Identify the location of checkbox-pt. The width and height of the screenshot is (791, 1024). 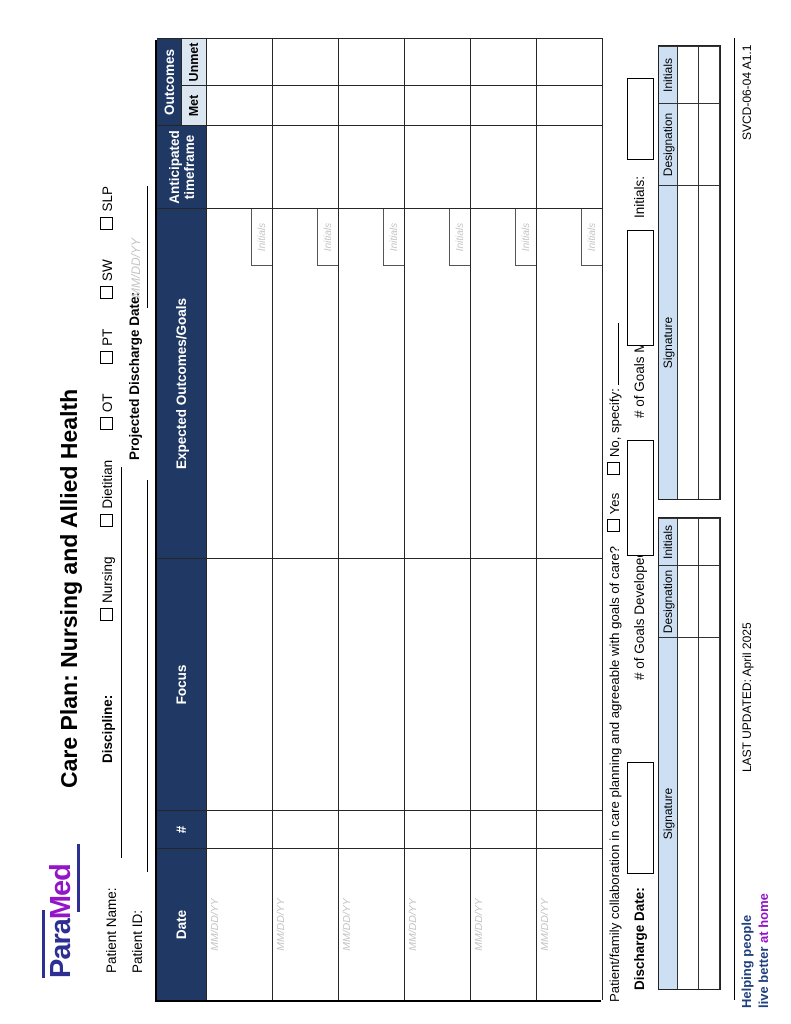
(106, 357).